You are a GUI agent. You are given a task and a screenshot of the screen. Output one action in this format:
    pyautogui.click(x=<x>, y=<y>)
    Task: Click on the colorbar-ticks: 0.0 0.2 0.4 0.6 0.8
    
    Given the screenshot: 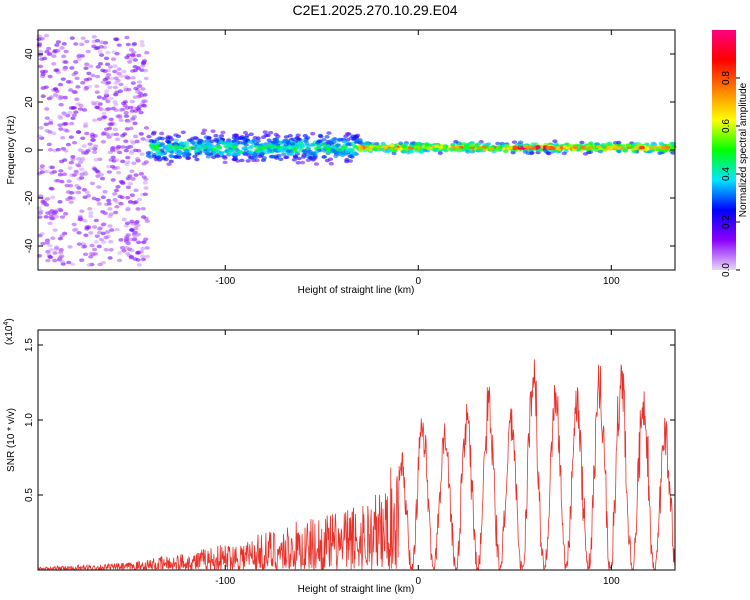 What is the action you would take?
    pyautogui.click(x=730, y=174)
    